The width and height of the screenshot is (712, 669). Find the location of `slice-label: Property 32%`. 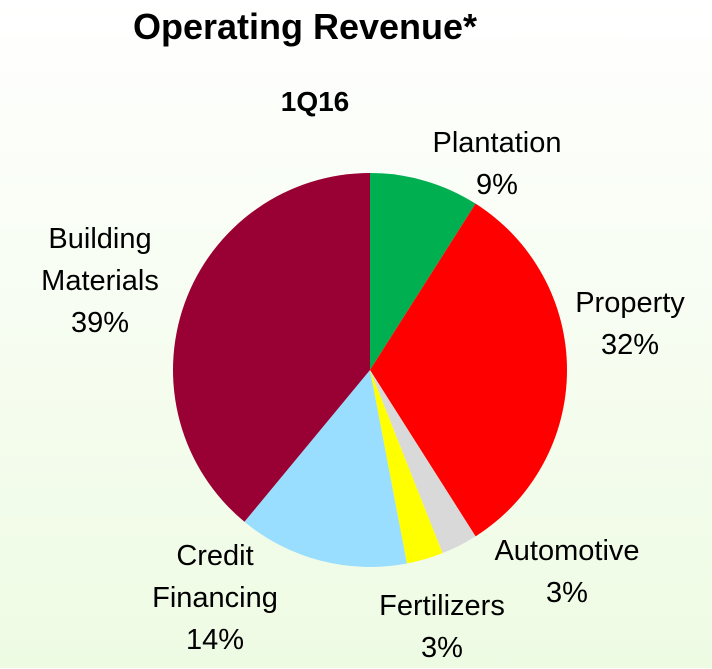

slice-label: Property 32% is located at coordinates (630, 324).